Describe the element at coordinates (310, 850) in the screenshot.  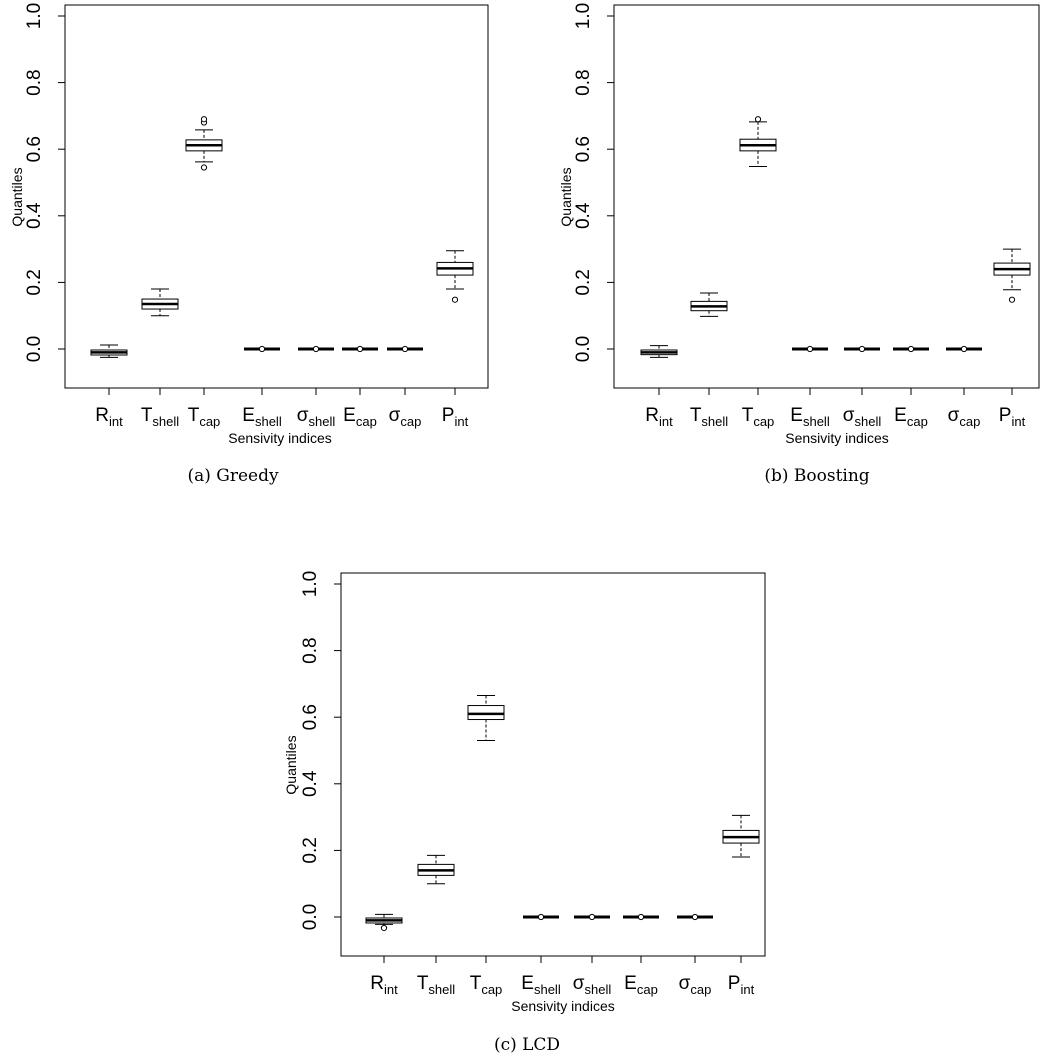
I see `y-tick-label-c: 0.2` at that location.